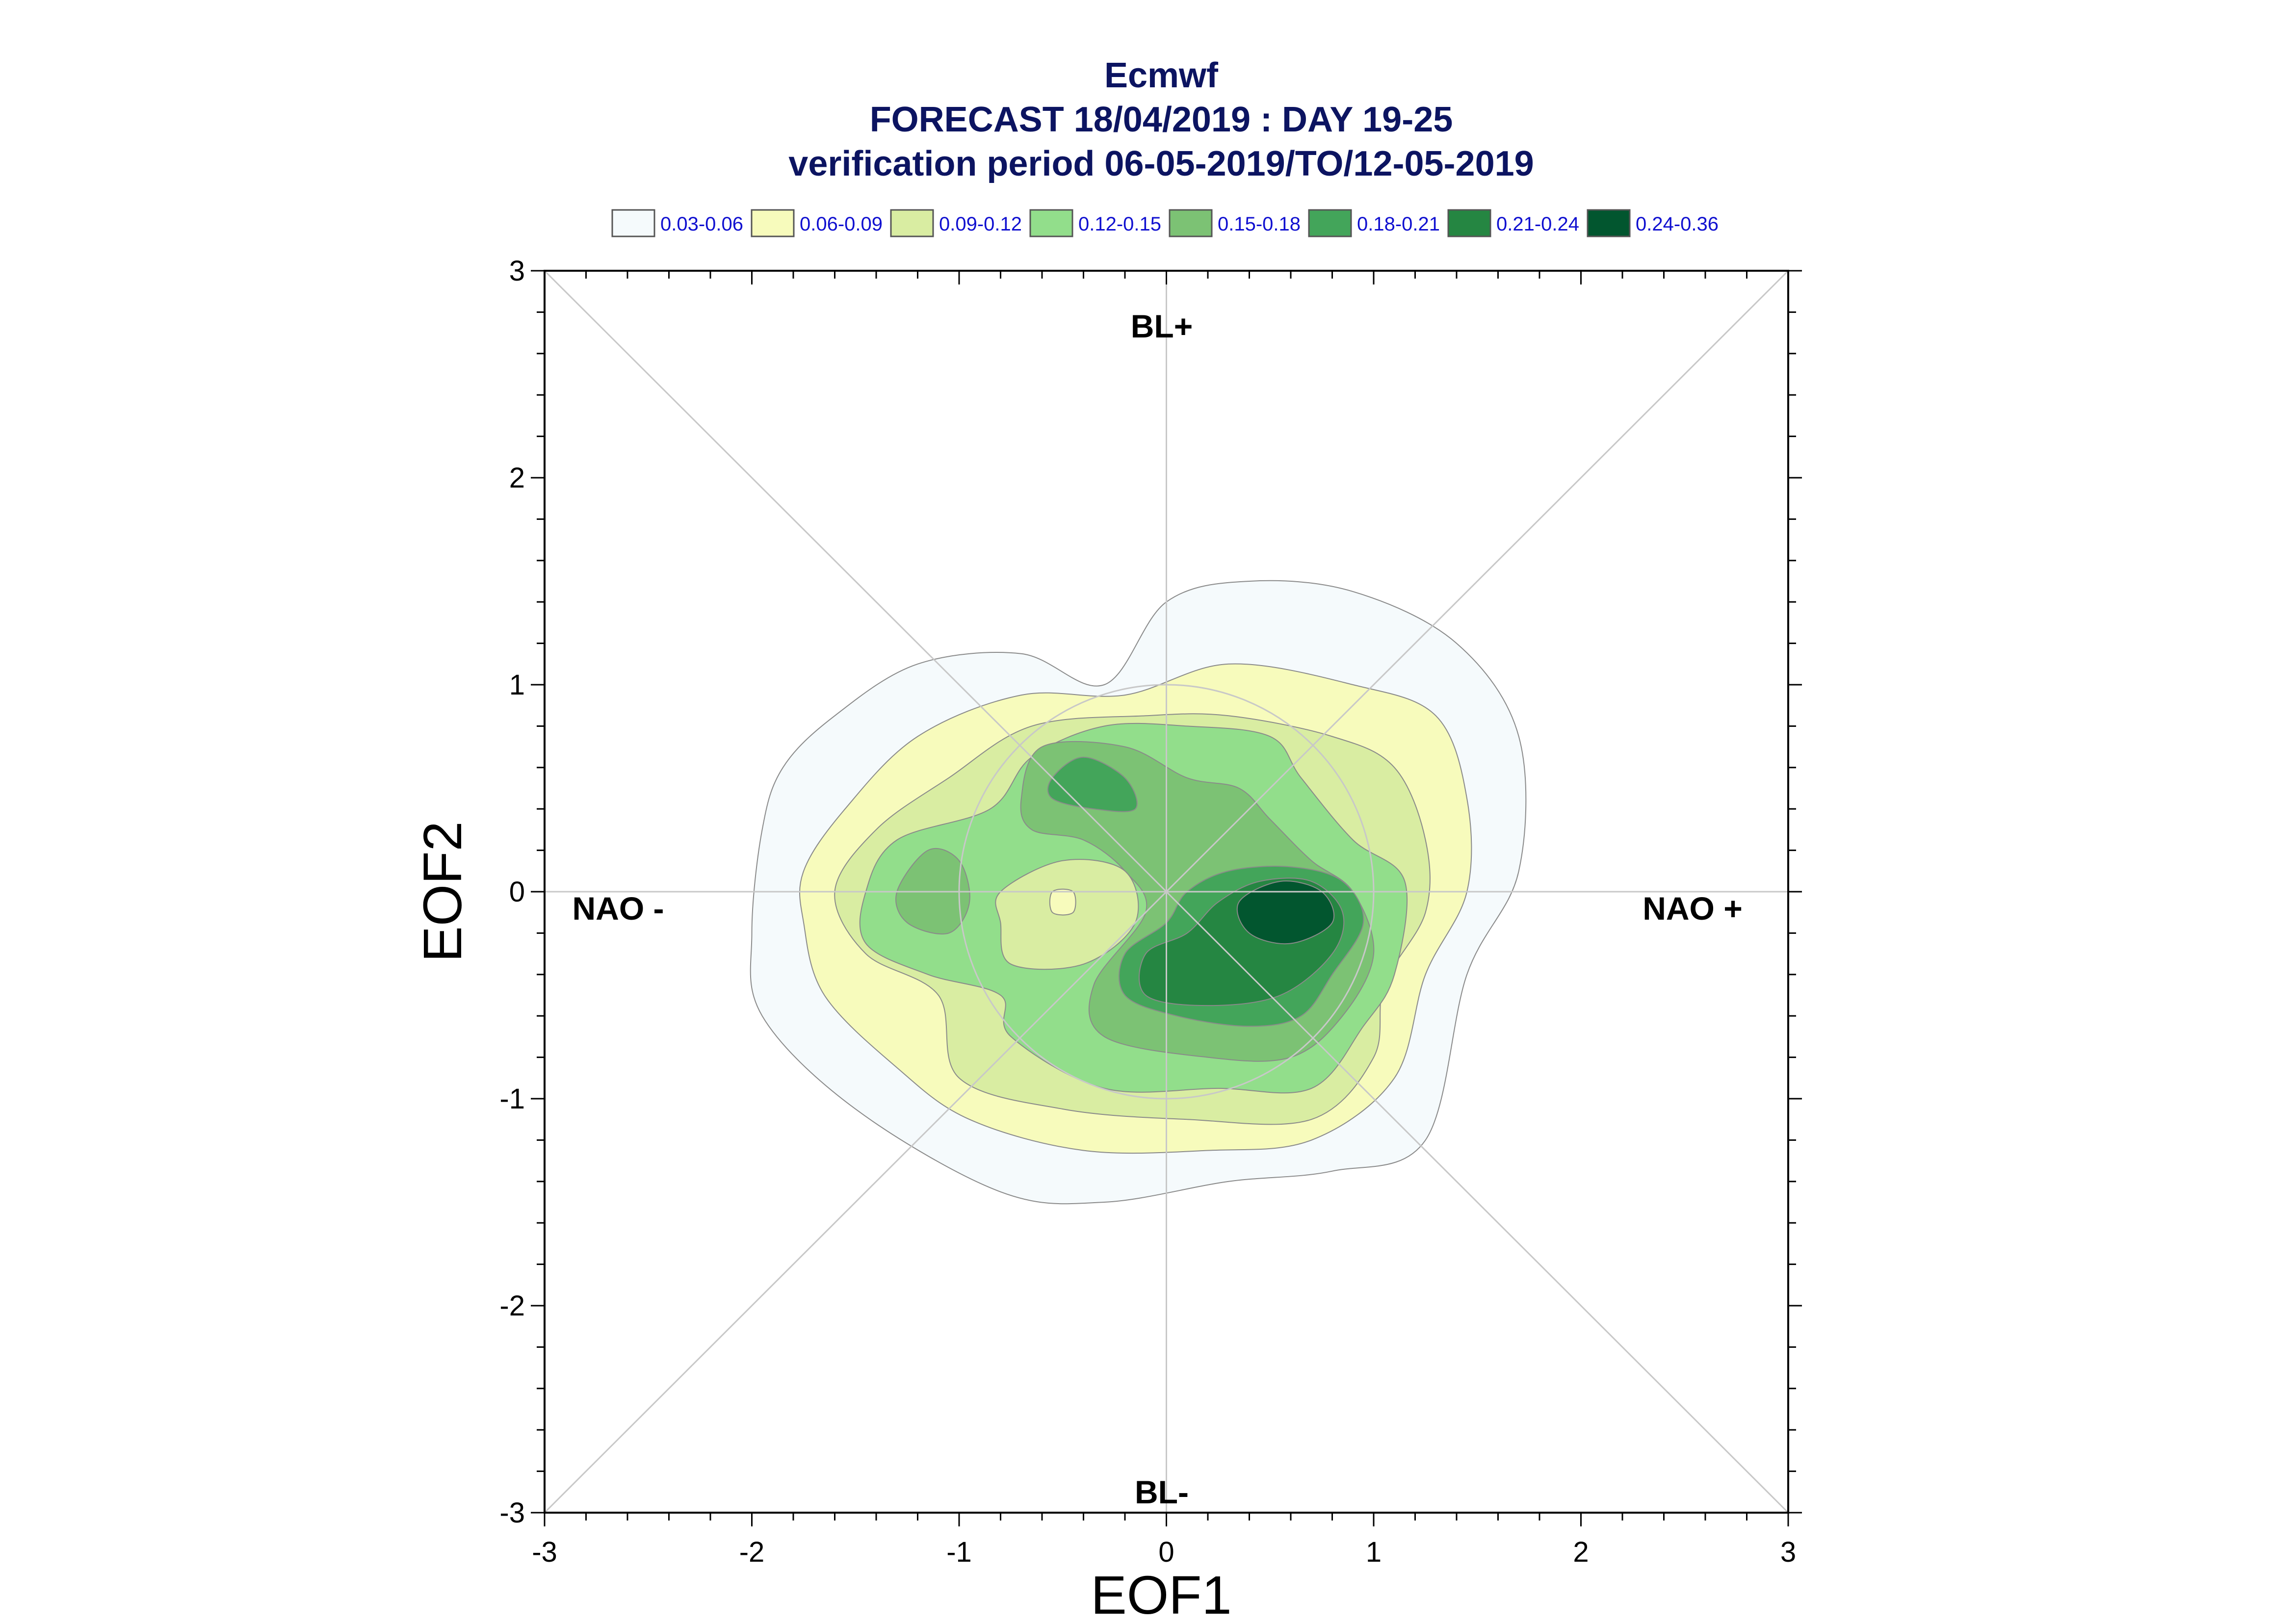 This screenshot has width=2295, height=1624. I want to click on regime-label-bottom: BL-, so click(1162, 1492).